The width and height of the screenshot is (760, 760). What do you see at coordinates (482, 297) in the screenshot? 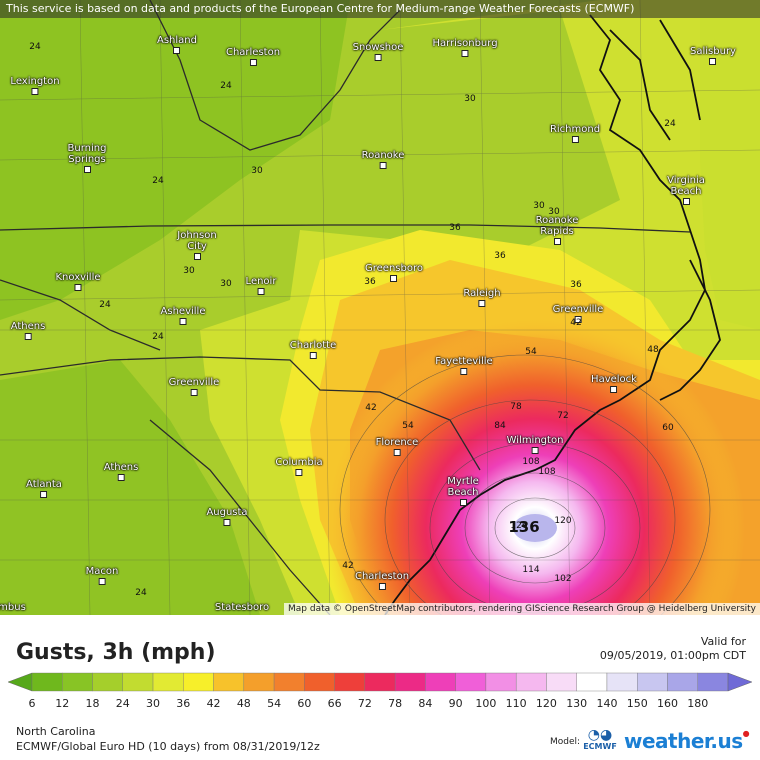
I see `city-label: Raleigh` at bounding box center [482, 297].